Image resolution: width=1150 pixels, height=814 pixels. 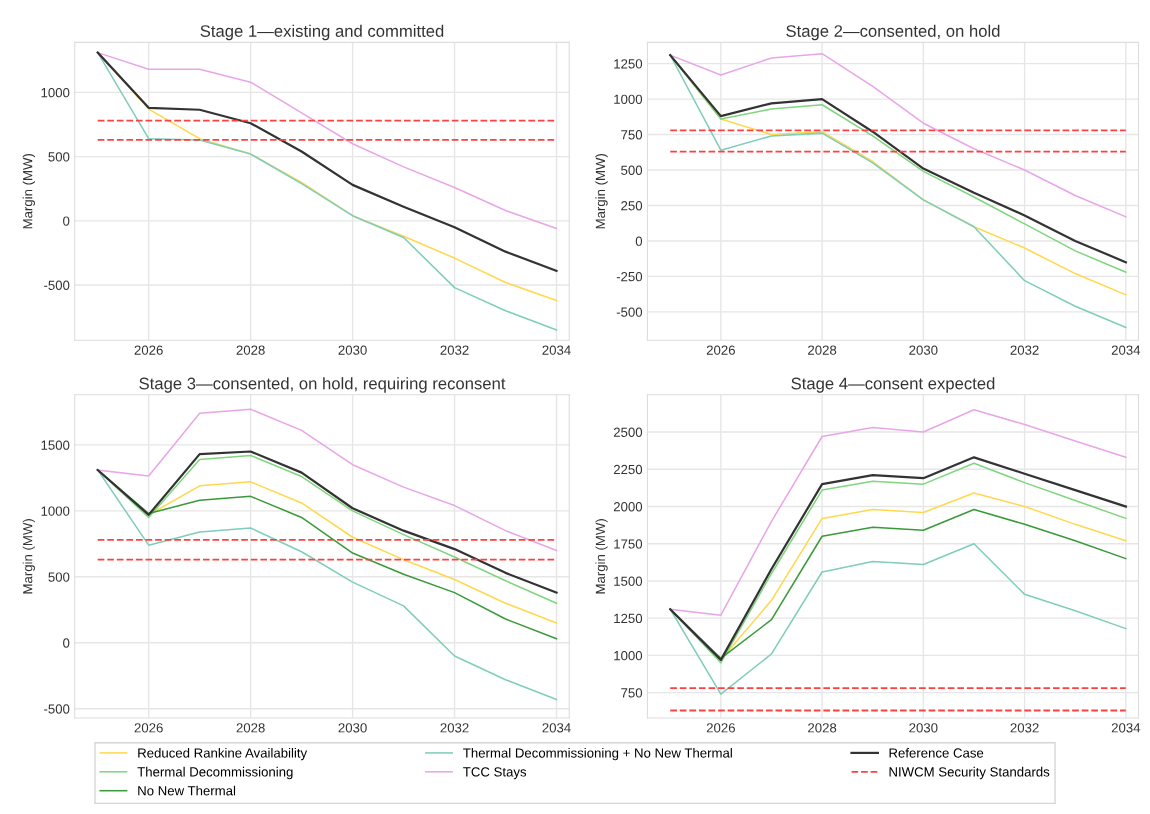 What do you see at coordinates (597, 754) in the screenshot?
I see `legend-label: Thermal Decommissioning + No New Thermal` at bounding box center [597, 754].